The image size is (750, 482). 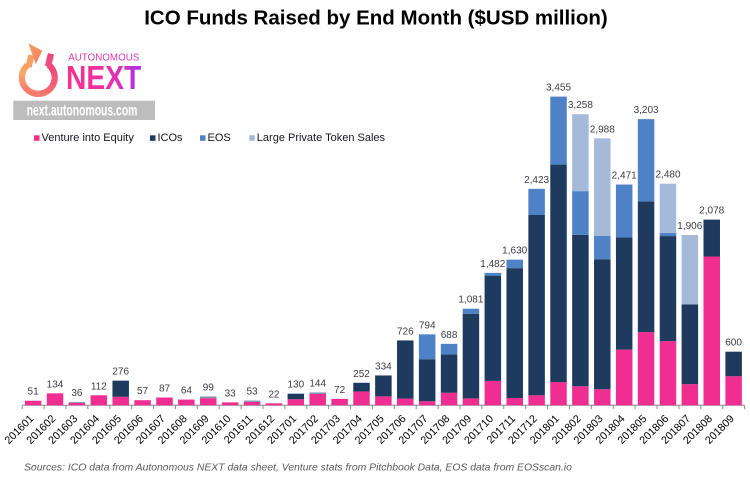 What do you see at coordinates (340, 390) in the screenshot?
I see `svg-text: 72` at bounding box center [340, 390].